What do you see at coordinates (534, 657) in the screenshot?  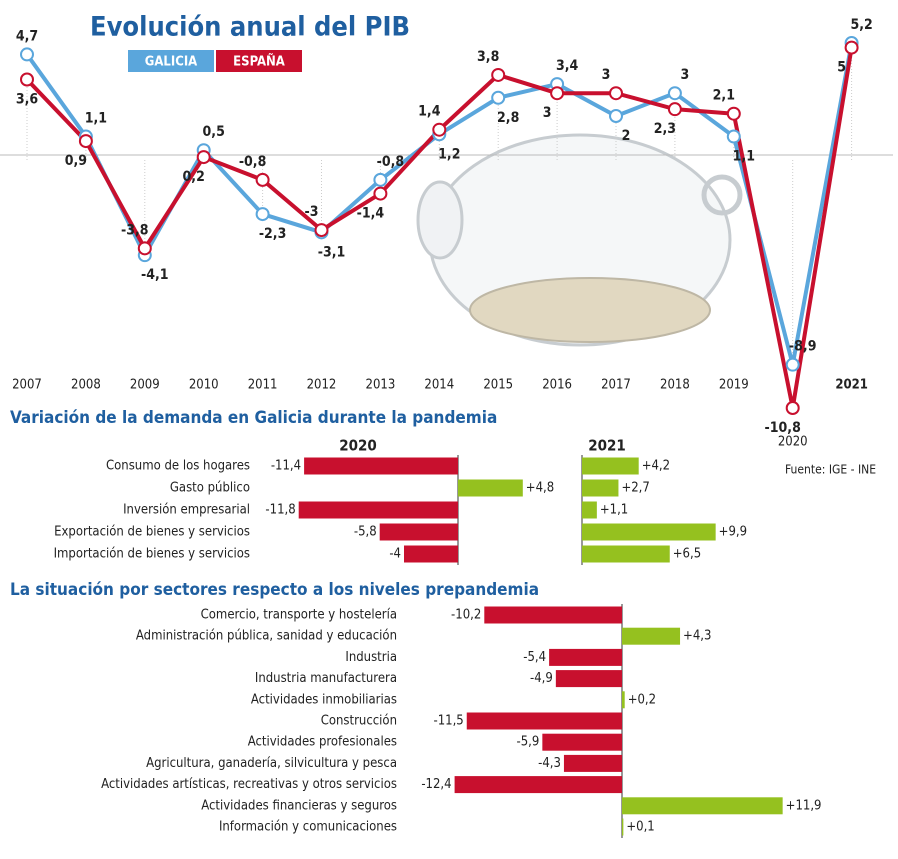 I see `data-label: -5,4` at bounding box center [534, 657].